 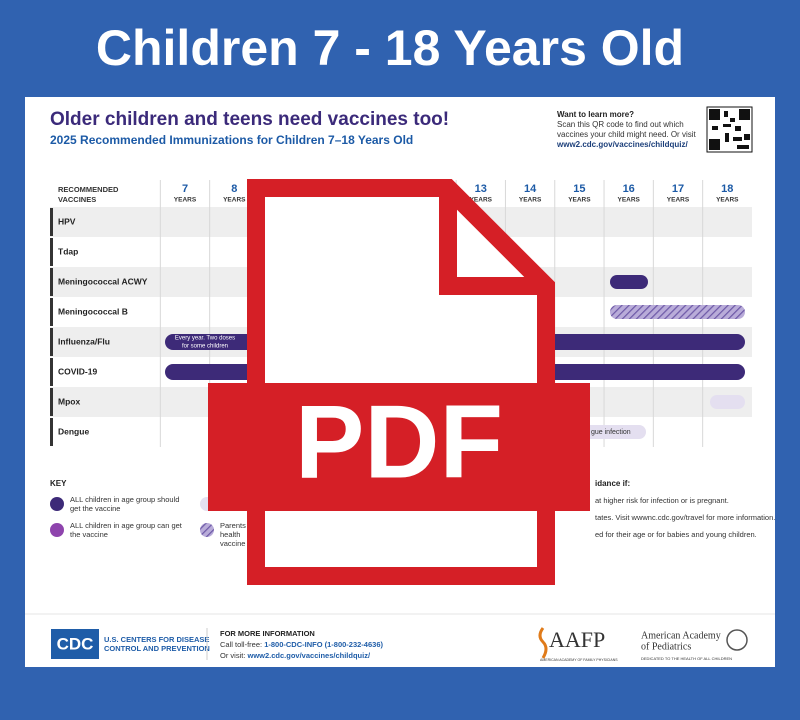 I want to click on vaccine-name: Tdap, so click(x=68, y=251).